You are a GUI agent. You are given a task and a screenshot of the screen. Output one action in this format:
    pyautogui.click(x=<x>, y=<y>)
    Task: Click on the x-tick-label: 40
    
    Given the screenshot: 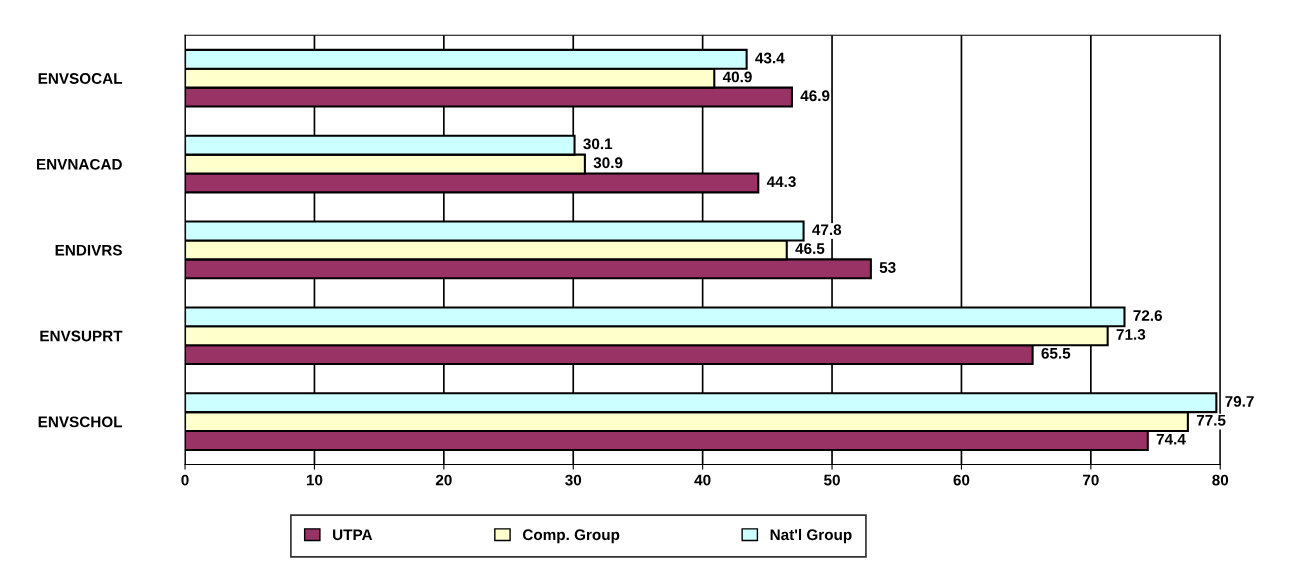 What is the action you would take?
    pyautogui.click(x=702, y=480)
    